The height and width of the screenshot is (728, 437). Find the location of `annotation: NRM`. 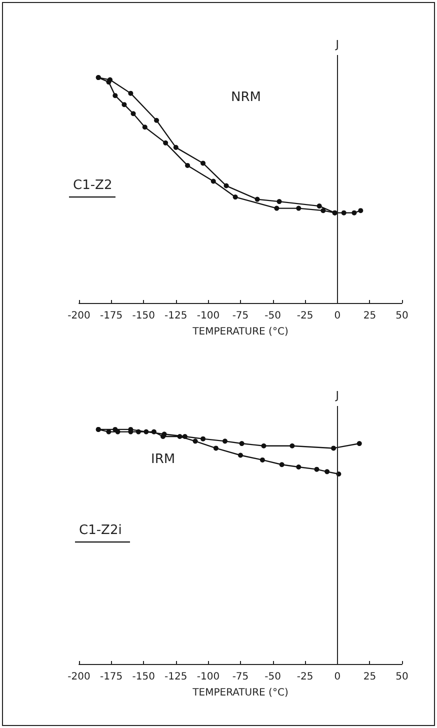

annotation: NRM is located at coordinates (246, 97).